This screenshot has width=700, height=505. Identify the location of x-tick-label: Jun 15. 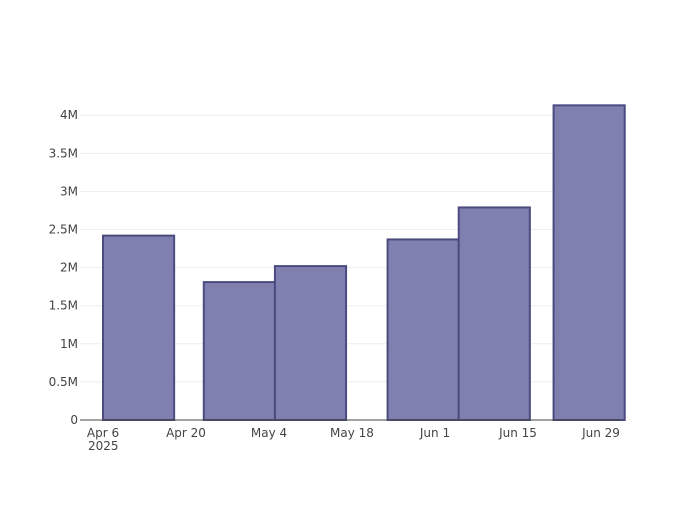
(517, 433).